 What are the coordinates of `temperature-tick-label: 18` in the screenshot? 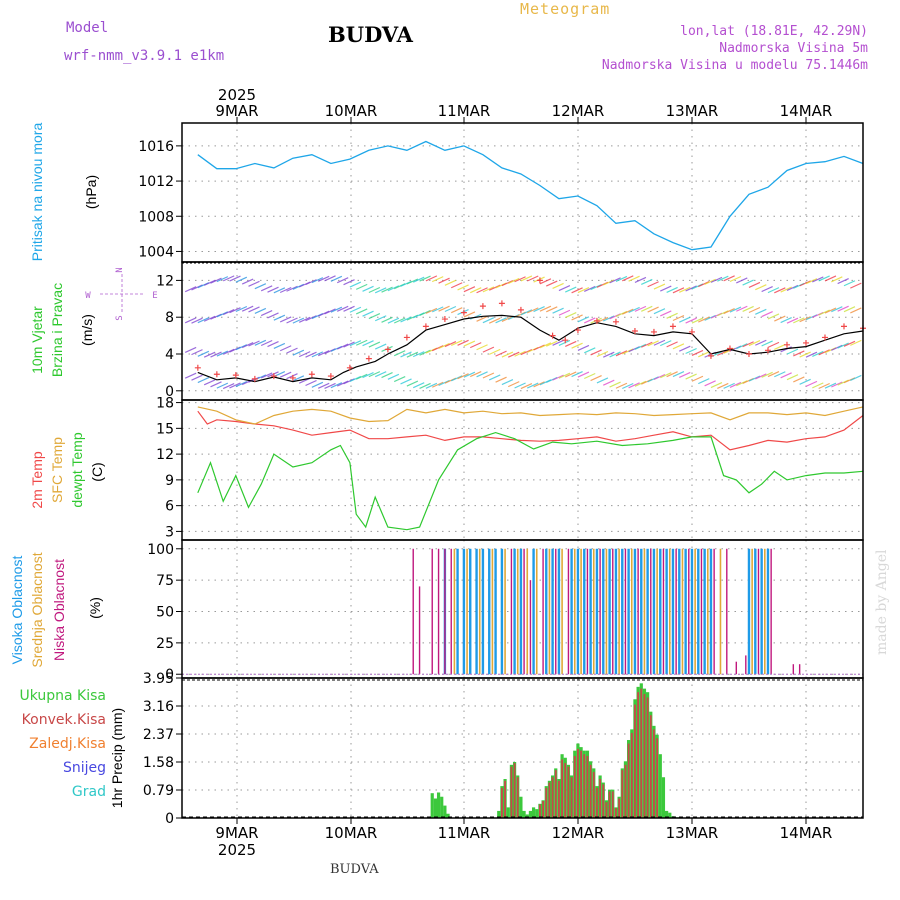 It's located at (165, 404).